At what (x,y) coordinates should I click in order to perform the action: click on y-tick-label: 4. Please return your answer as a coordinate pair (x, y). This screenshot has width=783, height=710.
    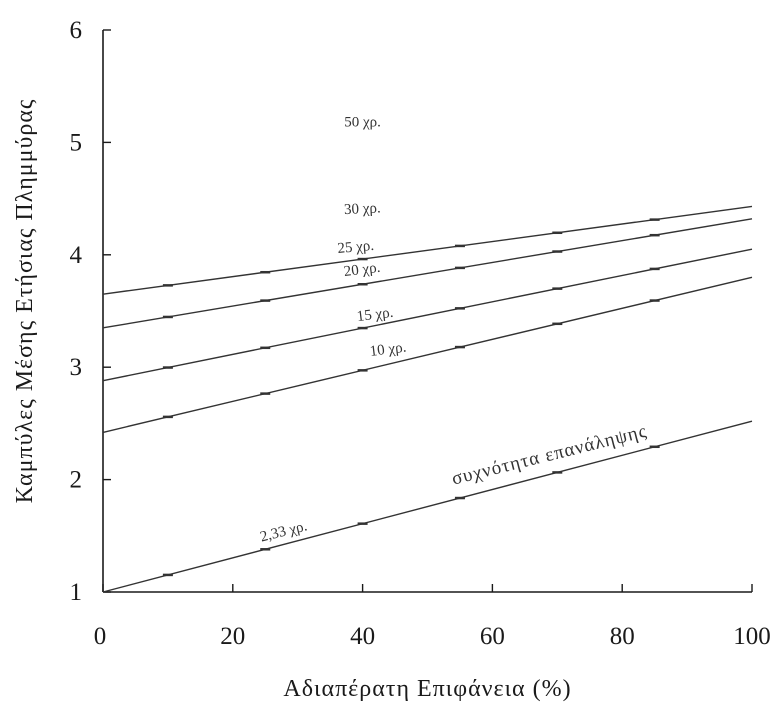
    Looking at the image, I should click on (76, 255).